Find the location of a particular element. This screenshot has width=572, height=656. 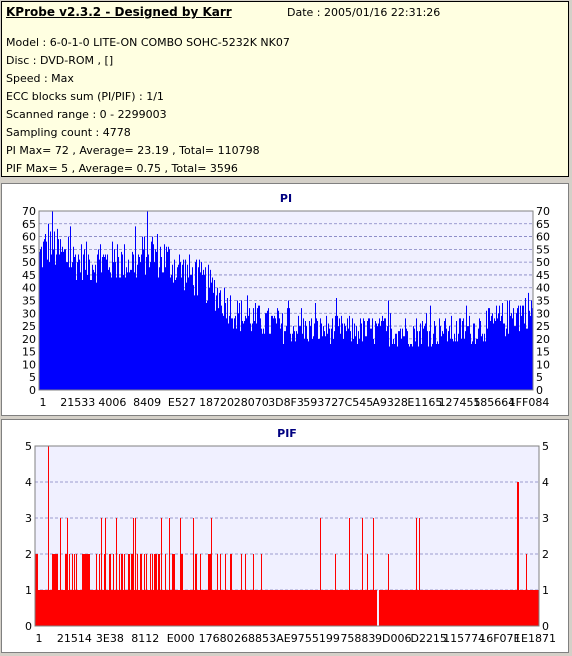

y-tick-label-right: 60 is located at coordinates (543, 237).